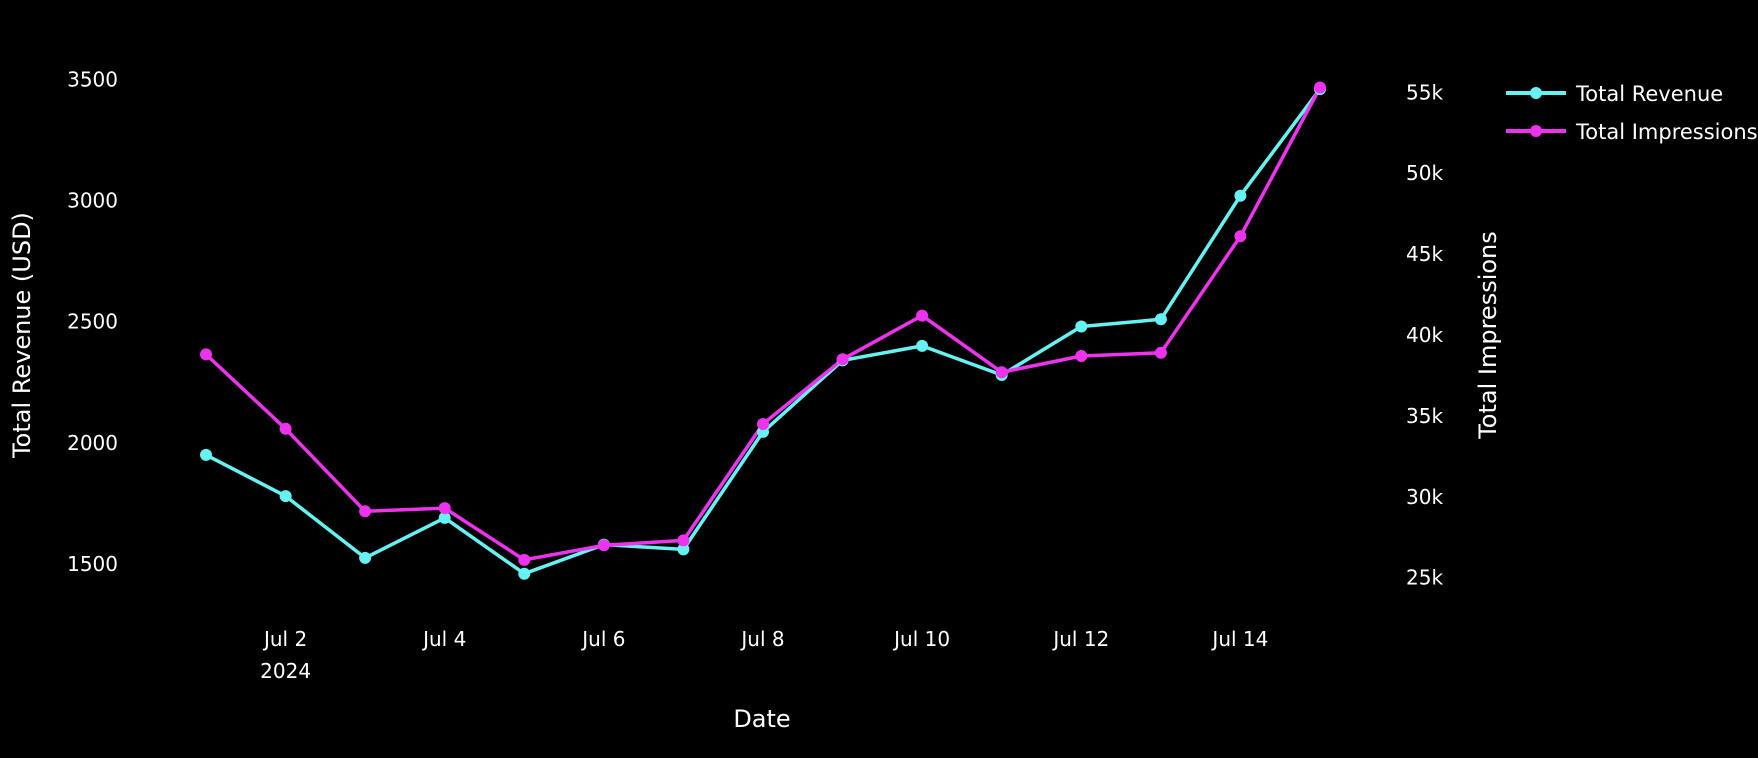 The height and width of the screenshot is (758, 1758). Describe the element at coordinates (92, 79) in the screenshot. I see `y-tick-label: 3500` at that location.